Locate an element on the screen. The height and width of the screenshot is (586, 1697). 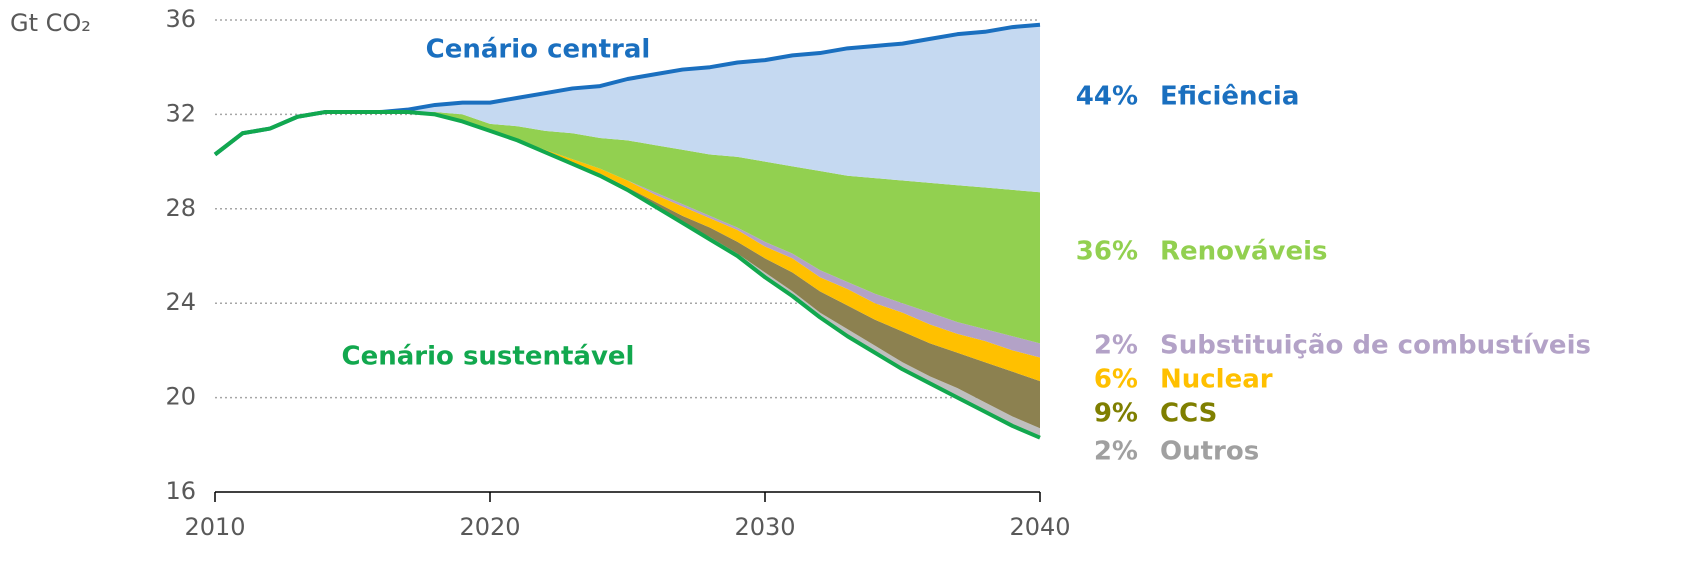
legend-share: 6% is located at coordinates (1116, 380).